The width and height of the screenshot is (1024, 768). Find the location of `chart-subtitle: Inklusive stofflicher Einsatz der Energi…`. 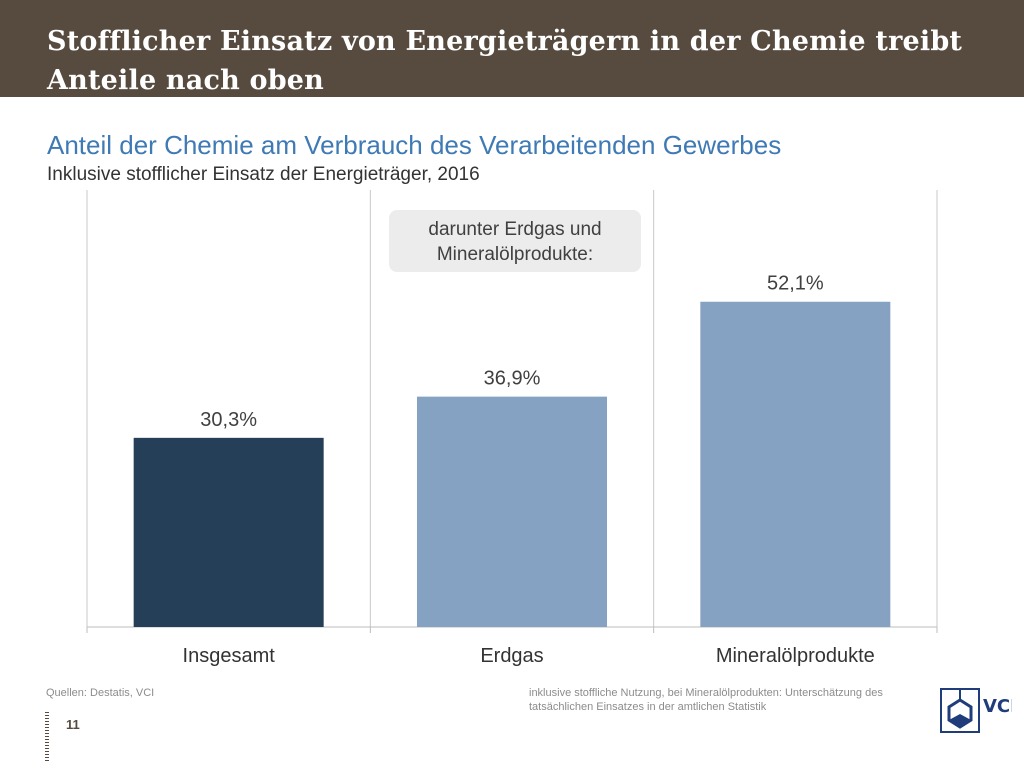

chart-subtitle: Inklusive stofflicher Einsatz der Energi… is located at coordinates (263, 174).